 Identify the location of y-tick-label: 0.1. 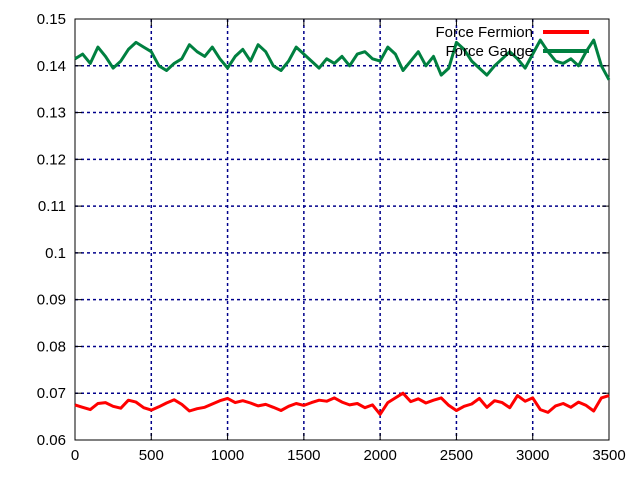
(55, 253).